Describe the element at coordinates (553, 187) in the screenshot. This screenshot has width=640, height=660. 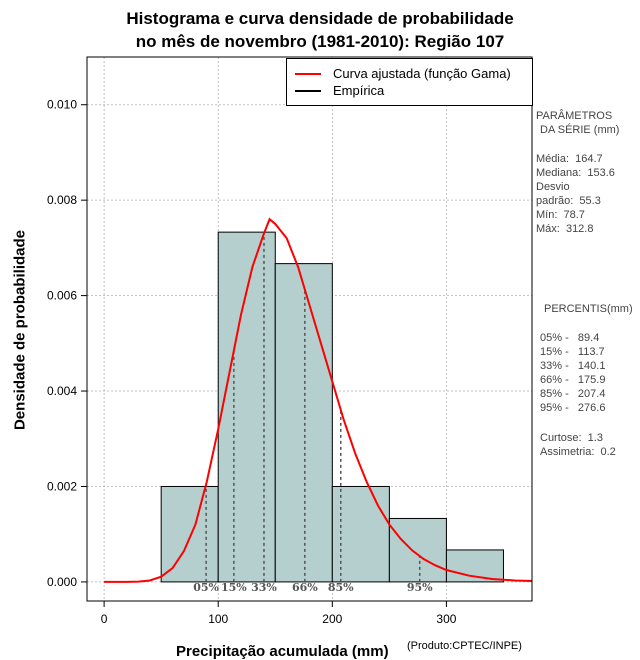
I see `stat-sd-1: Desvio` at that location.